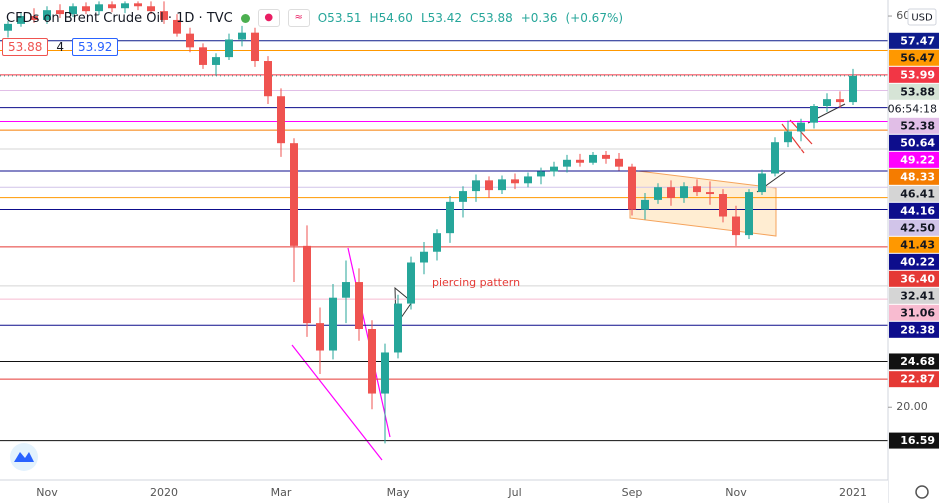  Describe the element at coordinates (917, 440) in the screenshot. I see `price-label: 16.59` at that location.